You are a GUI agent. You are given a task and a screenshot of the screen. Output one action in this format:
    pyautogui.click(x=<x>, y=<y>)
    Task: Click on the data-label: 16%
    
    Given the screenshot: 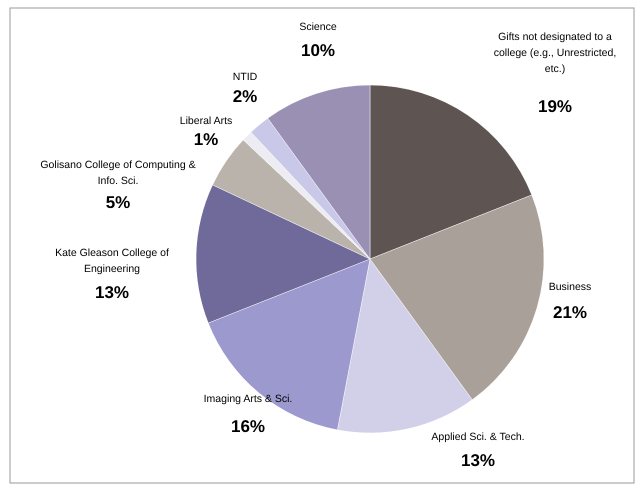 What is the action you would take?
    pyautogui.click(x=248, y=426)
    